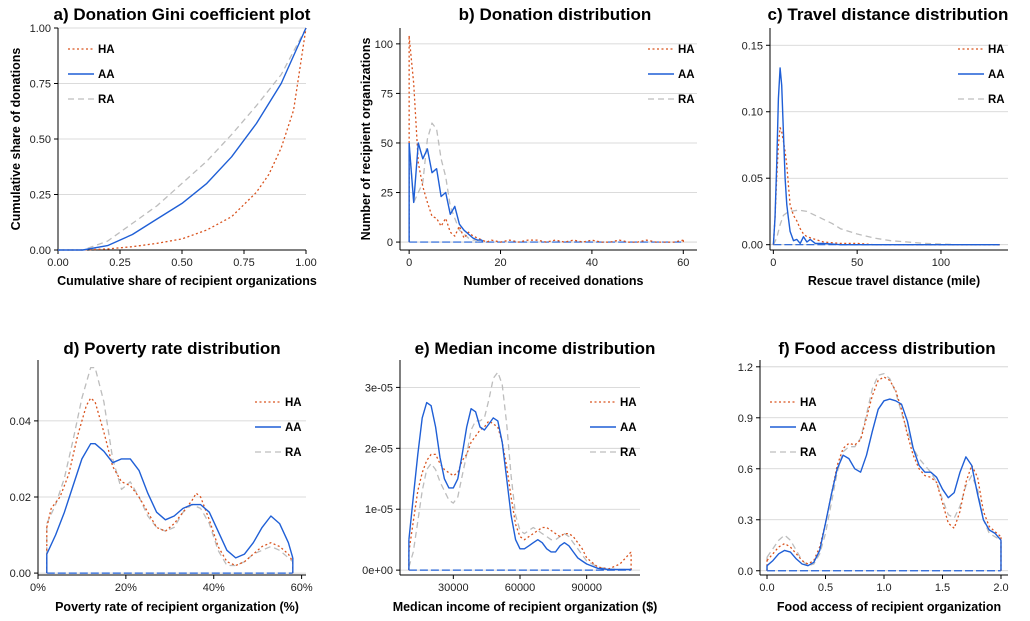  Describe the element at coordinates (745, 521) in the screenshot. I see `y-tick-label: 0.3` at that location.